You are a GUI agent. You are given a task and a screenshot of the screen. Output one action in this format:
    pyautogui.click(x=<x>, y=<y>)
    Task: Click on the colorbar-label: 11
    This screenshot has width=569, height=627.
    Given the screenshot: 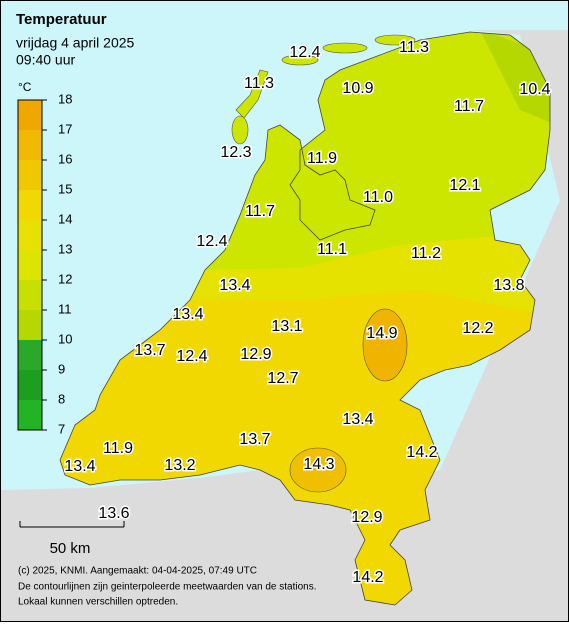 What is the action you would take?
    pyautogui.click(x=65, y=308)
    